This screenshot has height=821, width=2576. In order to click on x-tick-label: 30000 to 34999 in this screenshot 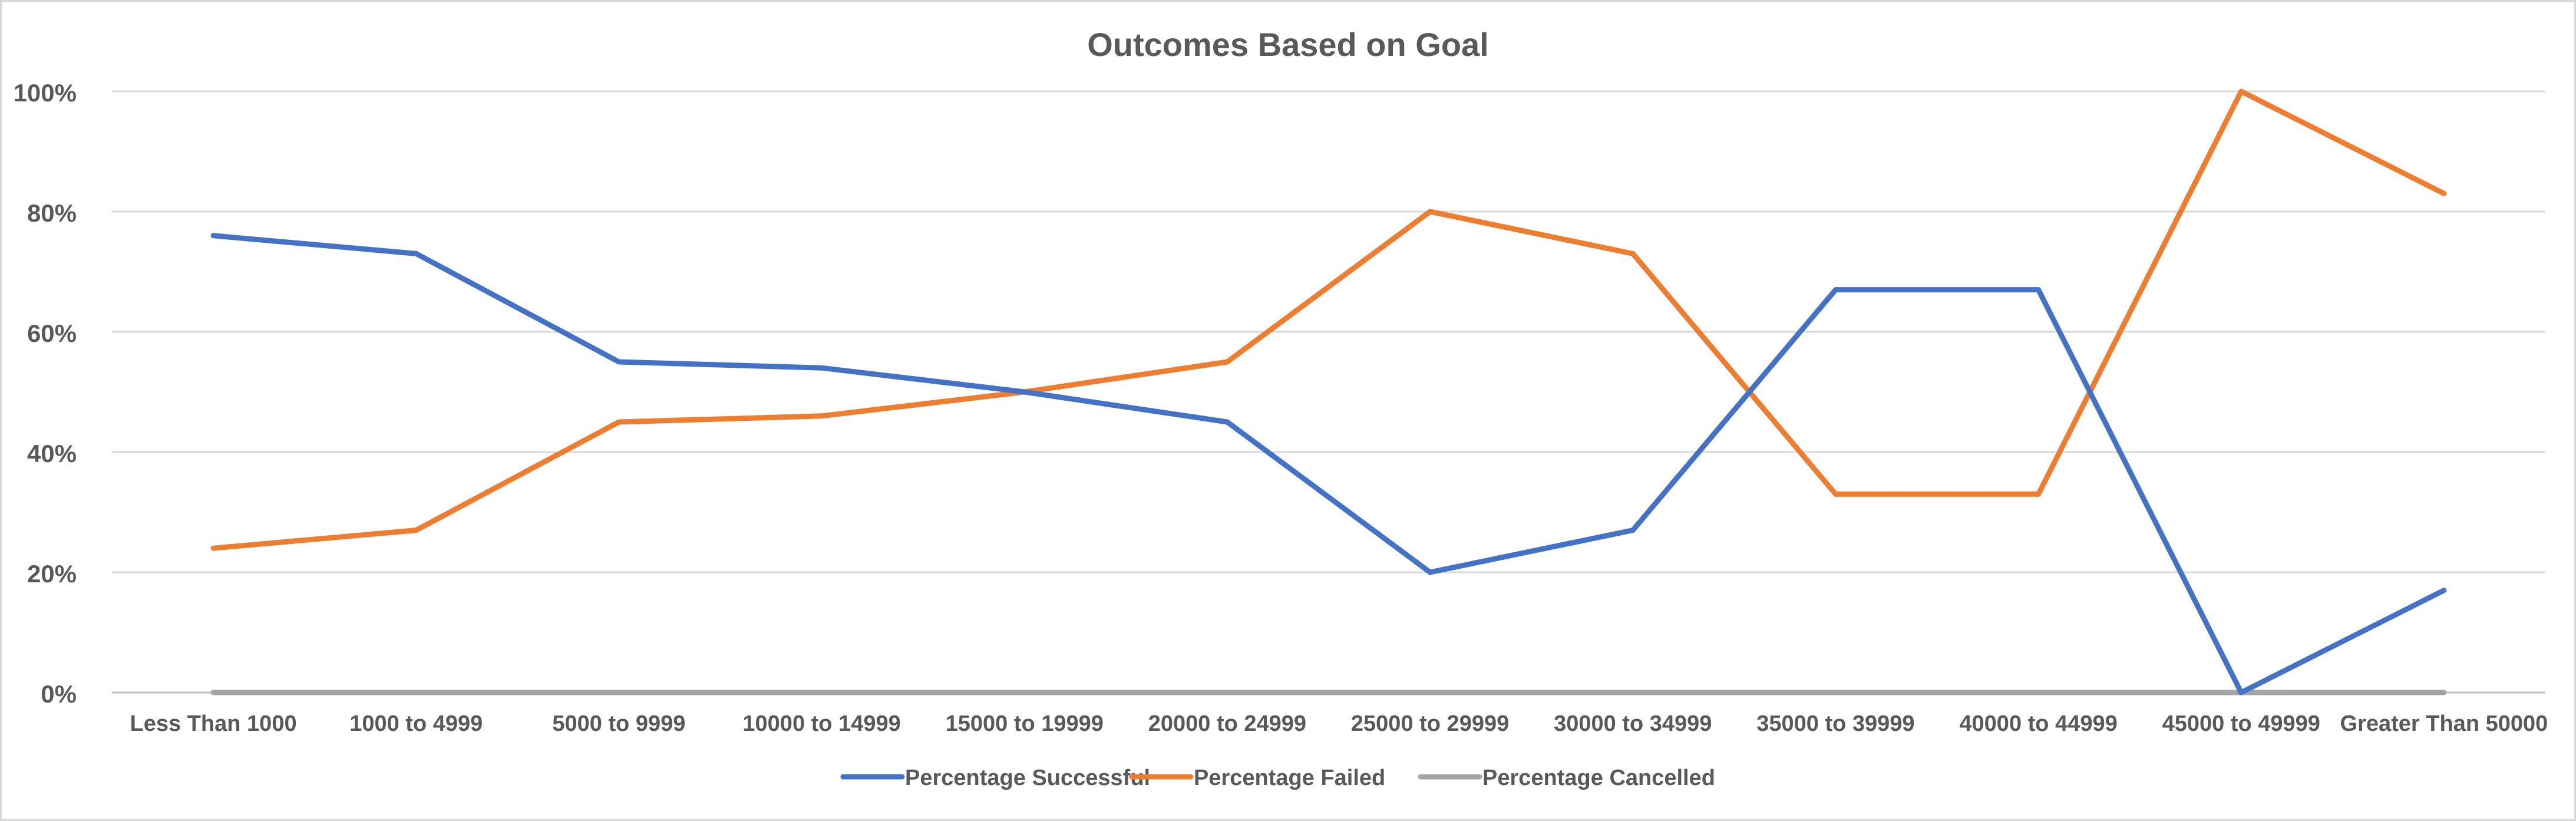, I will do `click(1633, 723)`.